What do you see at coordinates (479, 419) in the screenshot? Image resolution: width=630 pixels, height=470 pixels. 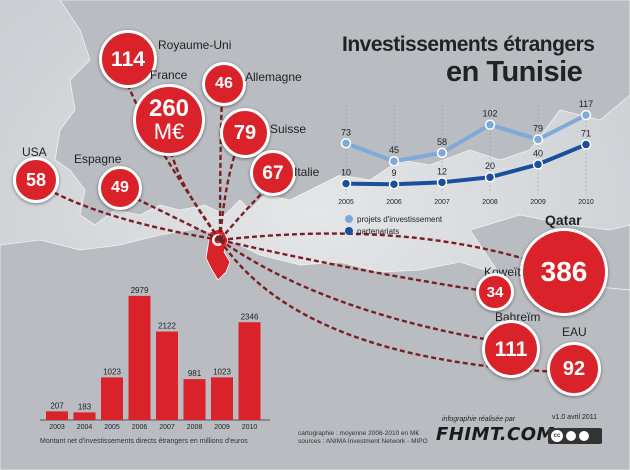 I see `credits-realise-par: infographie réalisée par` at bounding box center [479, 419].